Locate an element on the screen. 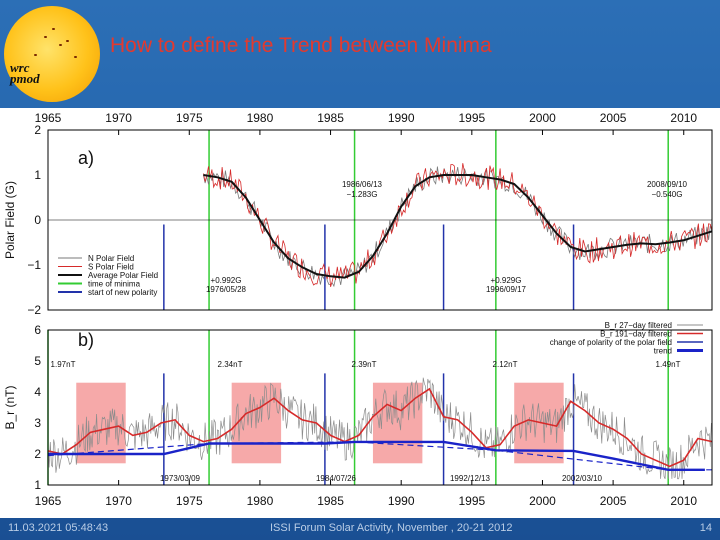 The image size is (720, 540). legend-b-label-4: trend is located at coordinates (663, 351).